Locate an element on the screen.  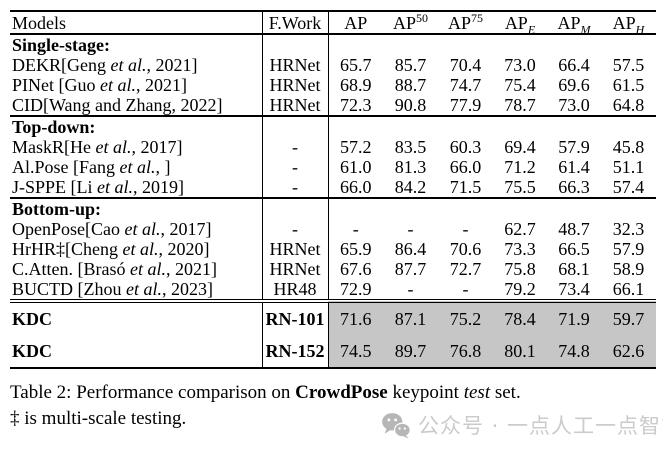
metric-ap50: 87.1 is located at coordinates (410, 317).